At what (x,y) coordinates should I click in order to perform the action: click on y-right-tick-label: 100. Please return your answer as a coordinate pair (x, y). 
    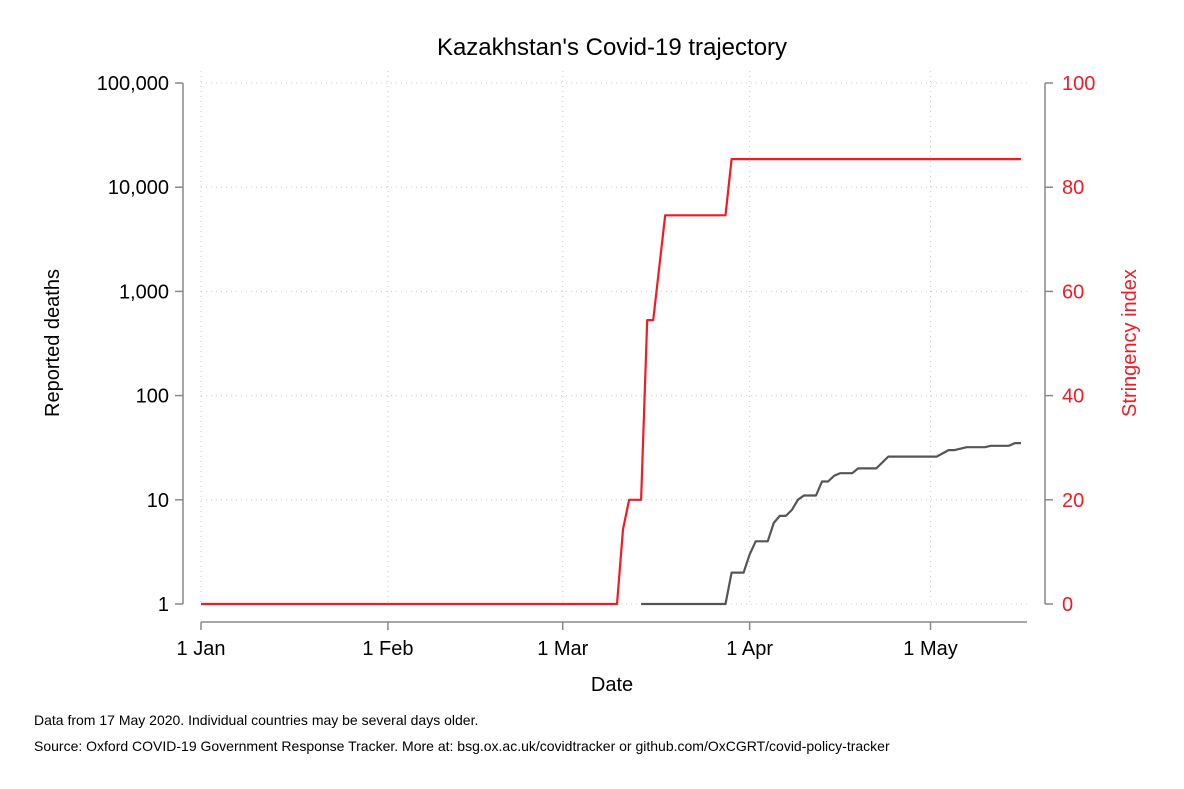
    Looking at the image, I should click on (1078, 84).